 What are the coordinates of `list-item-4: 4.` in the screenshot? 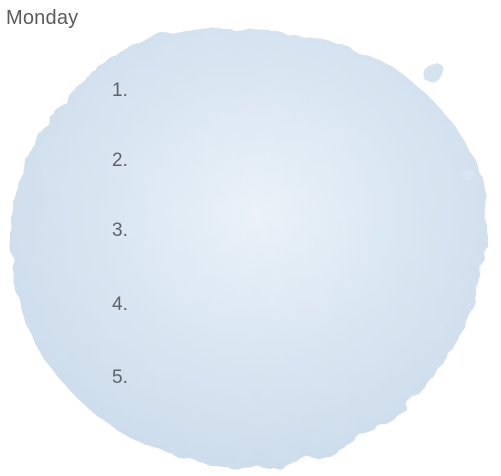 It's located at (120, 304).